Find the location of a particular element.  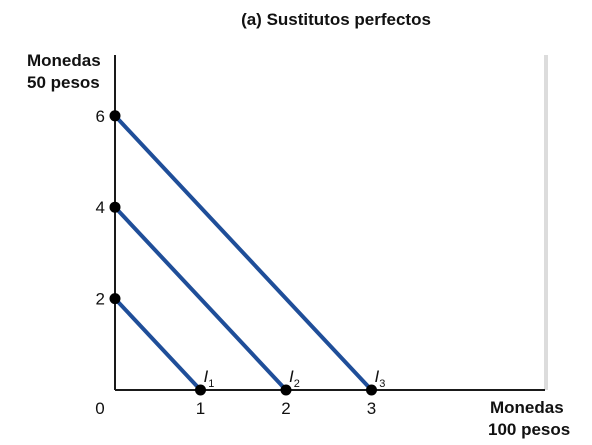

curve-labels-layer: I1 I2 I3 is located at coordinates (295, 378).